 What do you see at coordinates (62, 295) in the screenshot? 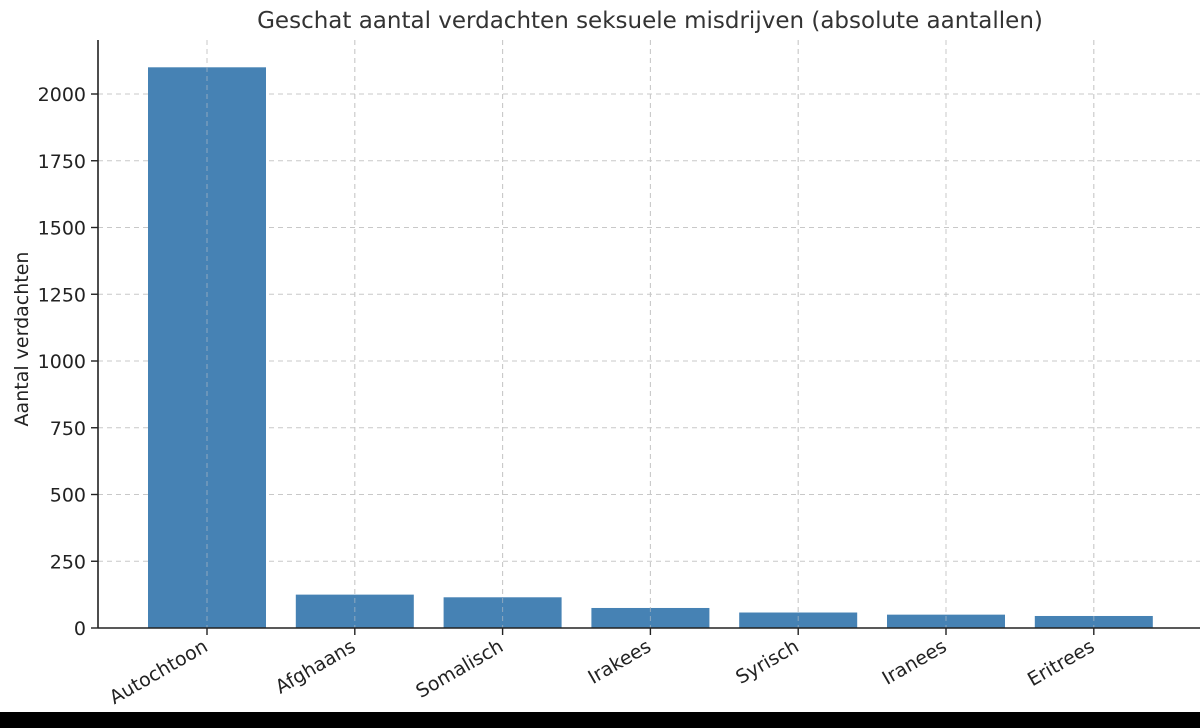
I see `y-tick-label: 1250` at bounding box center [62, 295].